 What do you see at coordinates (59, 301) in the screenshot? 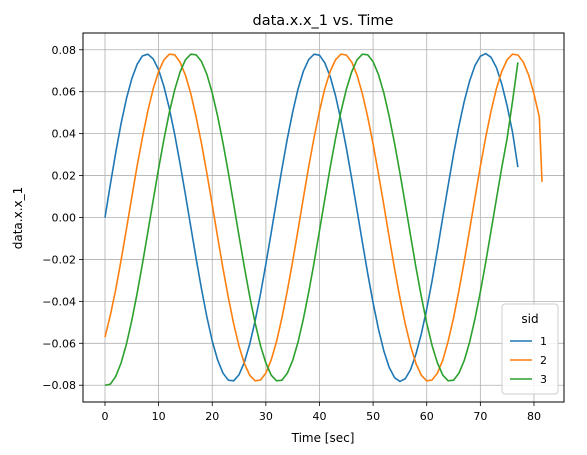
I see `y-tick-label: −0.04` at bounding box center [59, 301].